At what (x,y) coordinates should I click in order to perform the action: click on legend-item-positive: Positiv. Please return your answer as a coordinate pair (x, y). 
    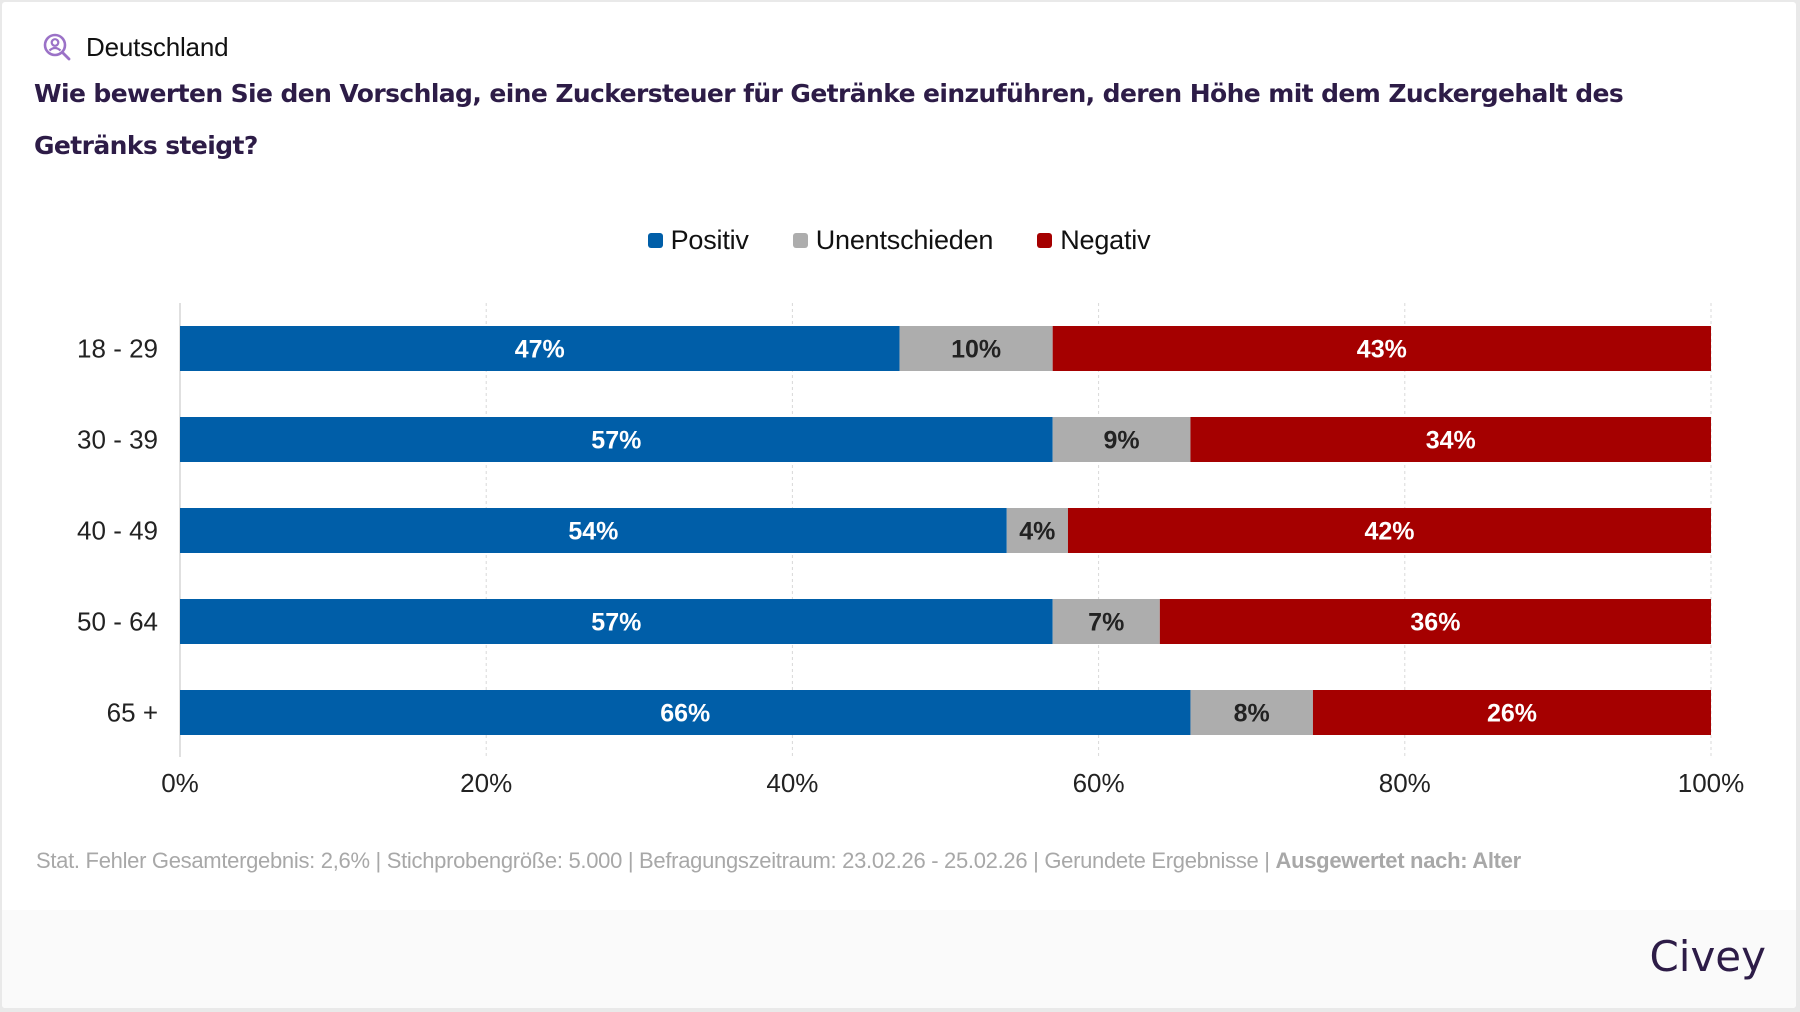
    Looking at the image, I should click on (698, 240).